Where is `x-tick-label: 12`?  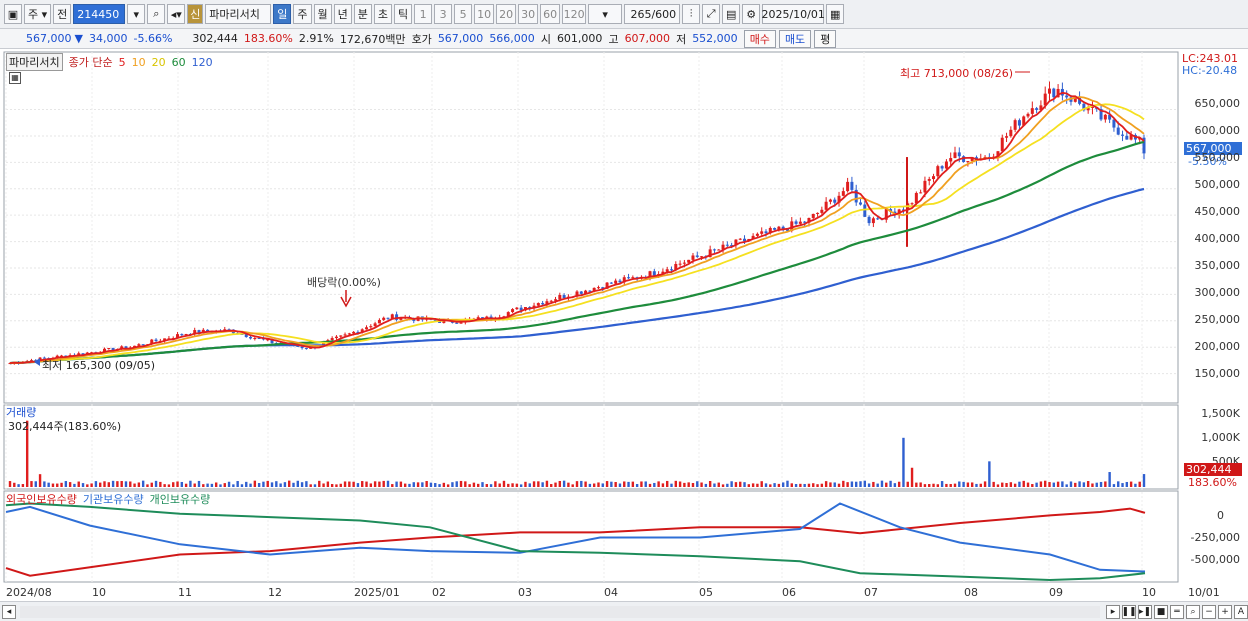
x-tick-label: 12 is located at coordinates (275, 592).